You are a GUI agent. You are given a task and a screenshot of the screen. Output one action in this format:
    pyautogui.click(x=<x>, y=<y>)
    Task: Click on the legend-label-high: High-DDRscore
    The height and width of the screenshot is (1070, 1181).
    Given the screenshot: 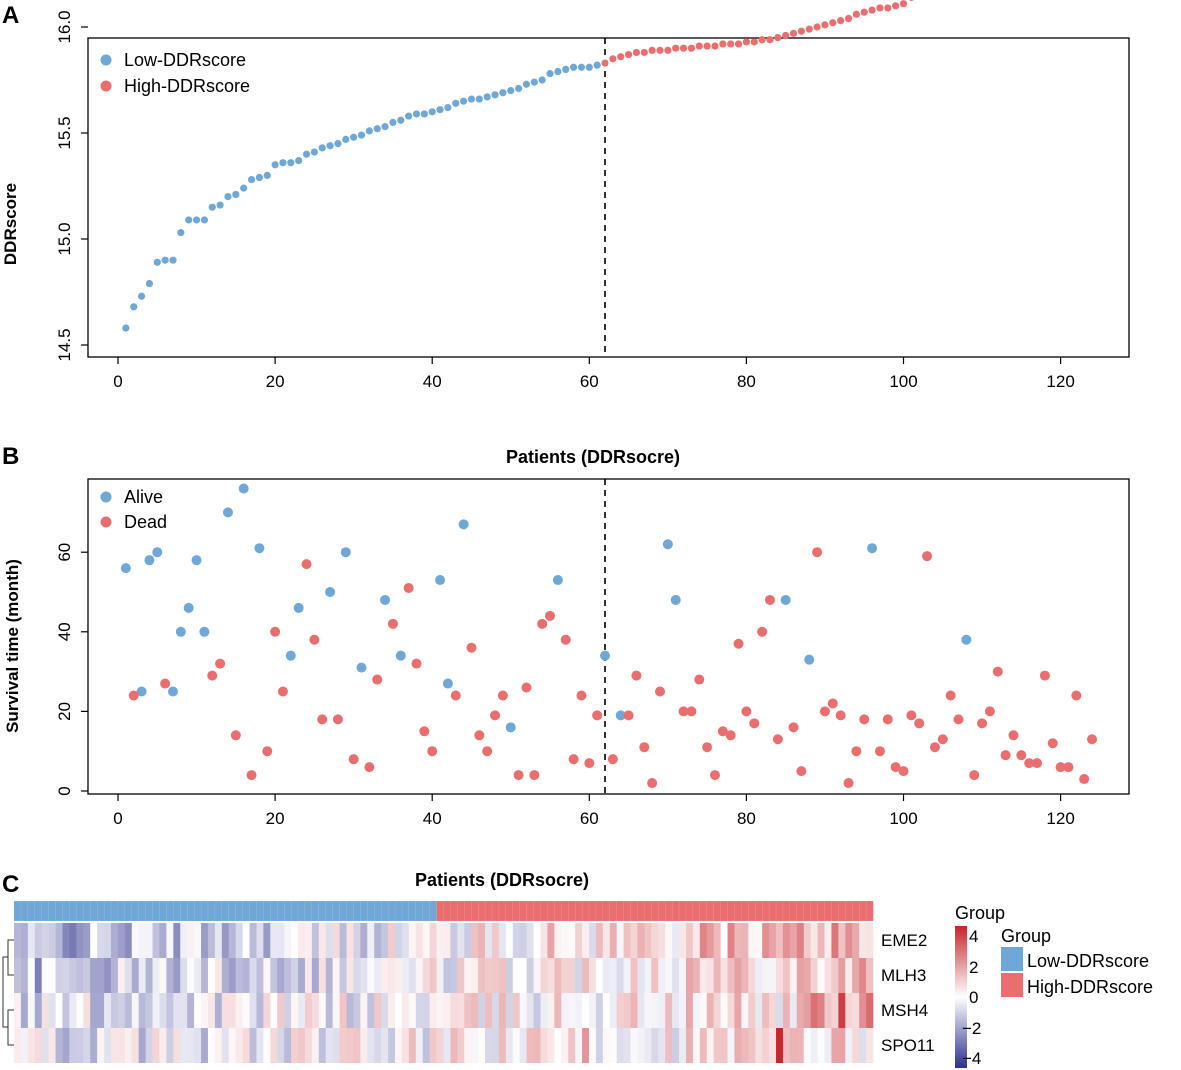 What is the action you would take?
    pyautogui.click(x=187, y=86)
    